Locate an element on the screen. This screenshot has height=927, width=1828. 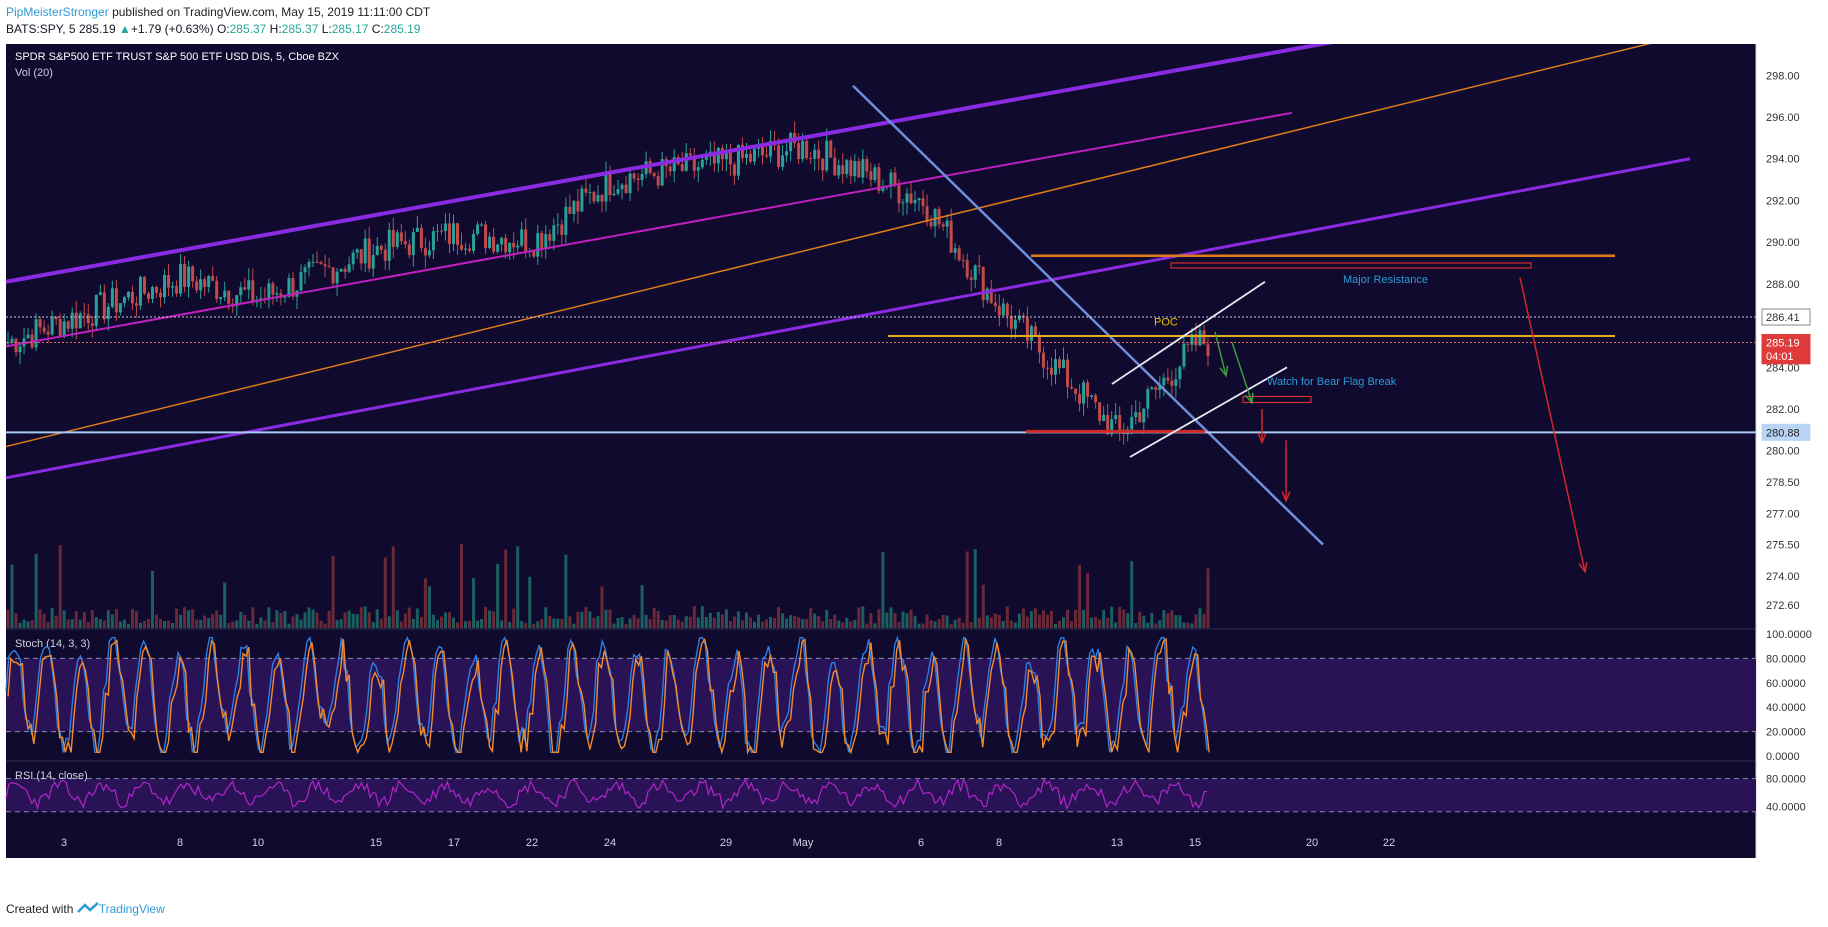
stoch-tick-label: 20.0000 is located at coordinates (1786, 733).